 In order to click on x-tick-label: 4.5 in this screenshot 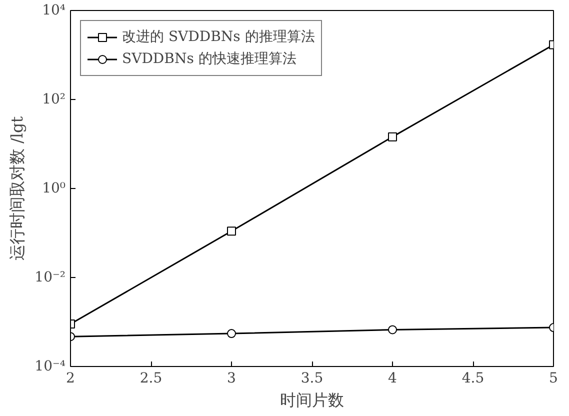, I will do `click(473, 378)`.